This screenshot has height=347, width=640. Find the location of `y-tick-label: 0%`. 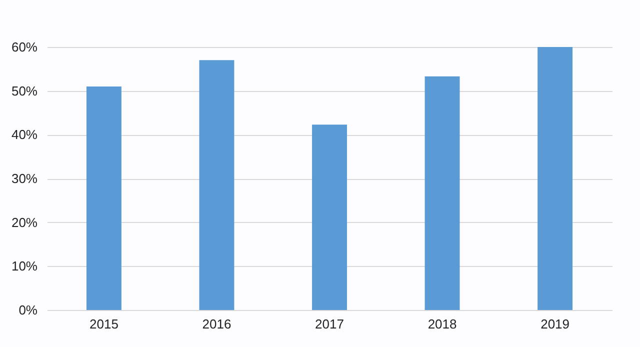

y-tick-label: 0% is located at coordinates (28, 310).